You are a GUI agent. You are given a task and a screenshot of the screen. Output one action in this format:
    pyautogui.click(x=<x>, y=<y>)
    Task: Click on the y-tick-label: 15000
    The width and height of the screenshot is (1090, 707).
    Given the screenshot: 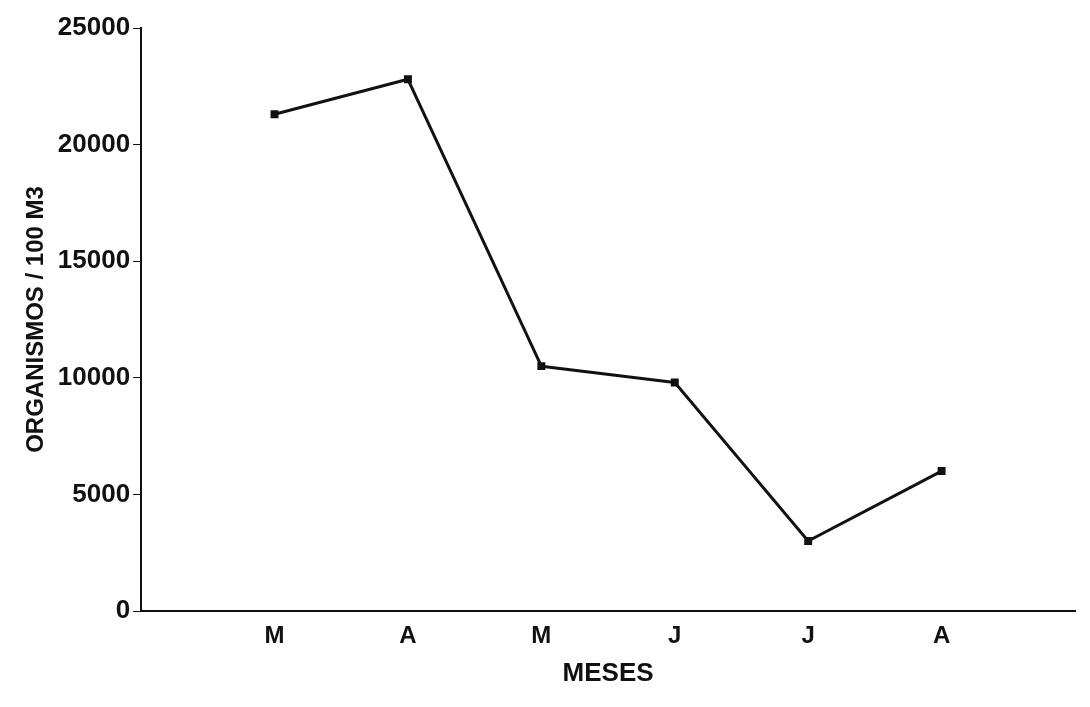 What is the action you would take?
    pyautogui.click(x=94, y=259)
    